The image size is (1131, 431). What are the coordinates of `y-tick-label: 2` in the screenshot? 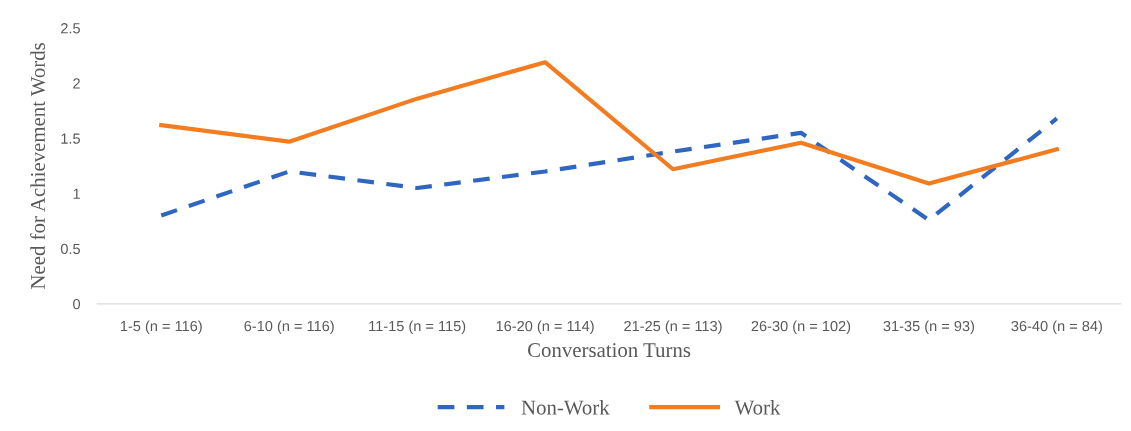 It's located at (76, 83).